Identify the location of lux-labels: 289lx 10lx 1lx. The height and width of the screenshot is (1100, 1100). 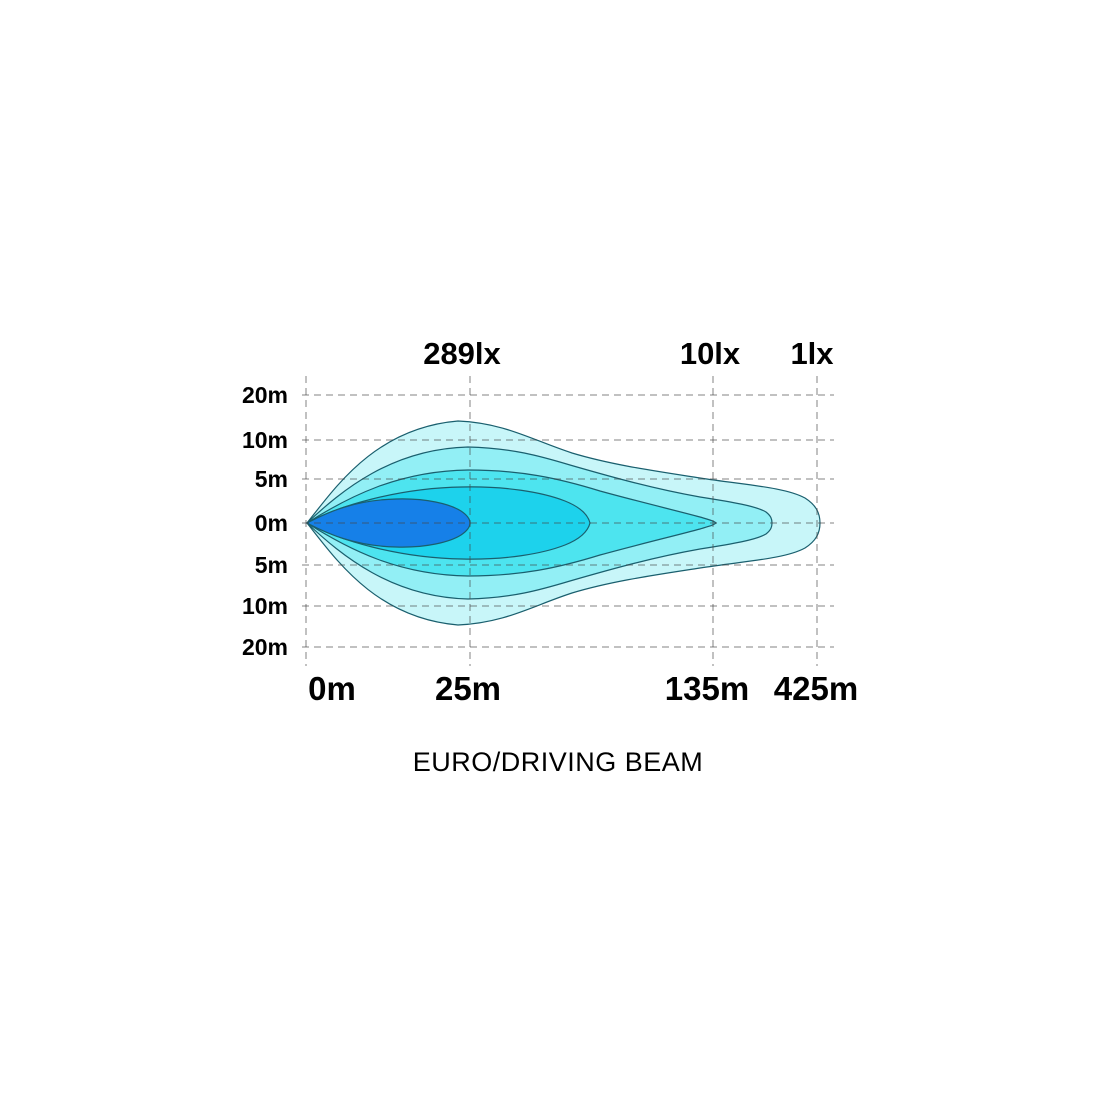
(628, 353).